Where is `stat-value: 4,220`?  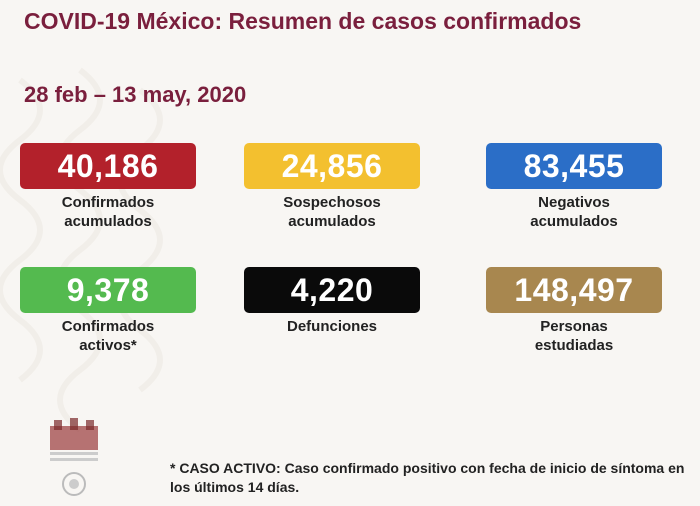 stat-value: 4,220 is located at coordinates (332, 289).